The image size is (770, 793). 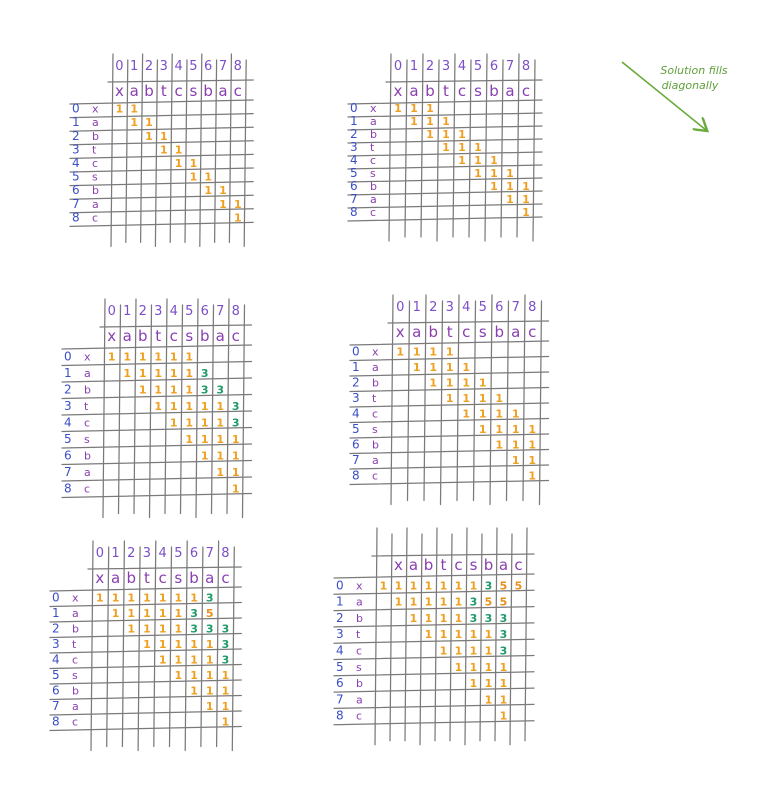 What do you see at coordinates (163, 553) in the screenshot?
I see `column-index-label: 4` at bounding box center [163, 553].